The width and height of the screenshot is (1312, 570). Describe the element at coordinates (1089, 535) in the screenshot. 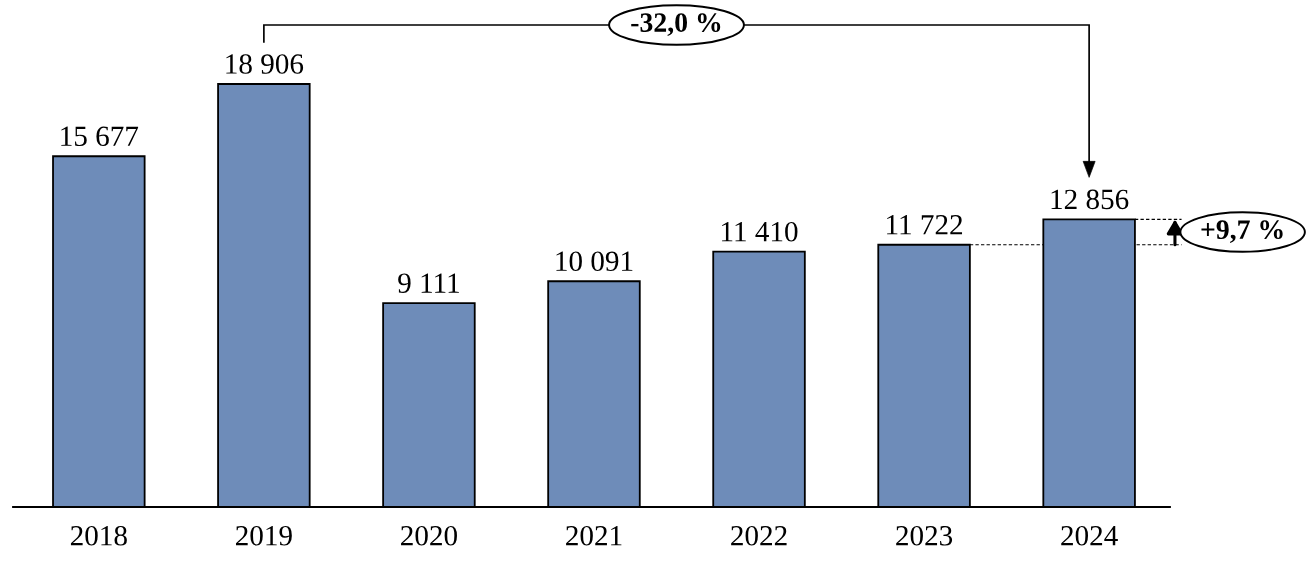

I see `x-tick-label: 2024` at that location.